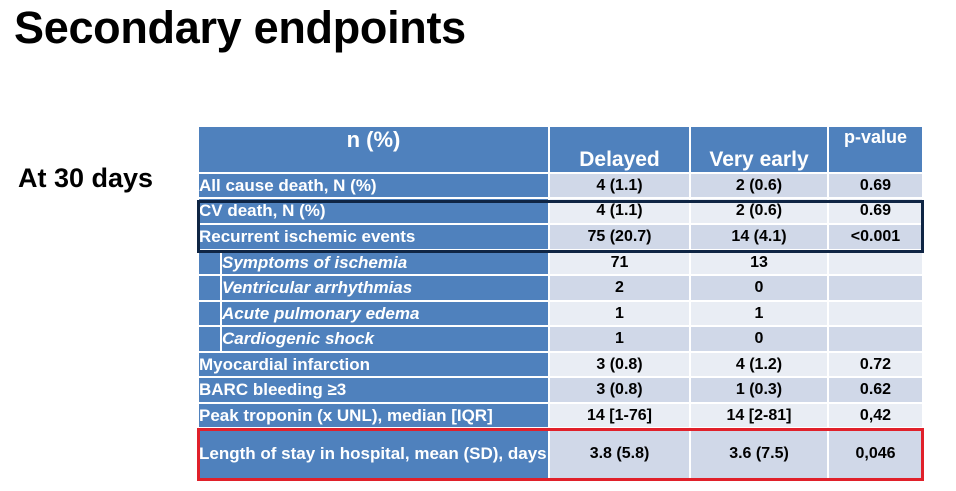 Image resolution: width=956 pixels, height=491 pixels. I want to click on row-label: Recurrent ischemic events, so click(373, 237).